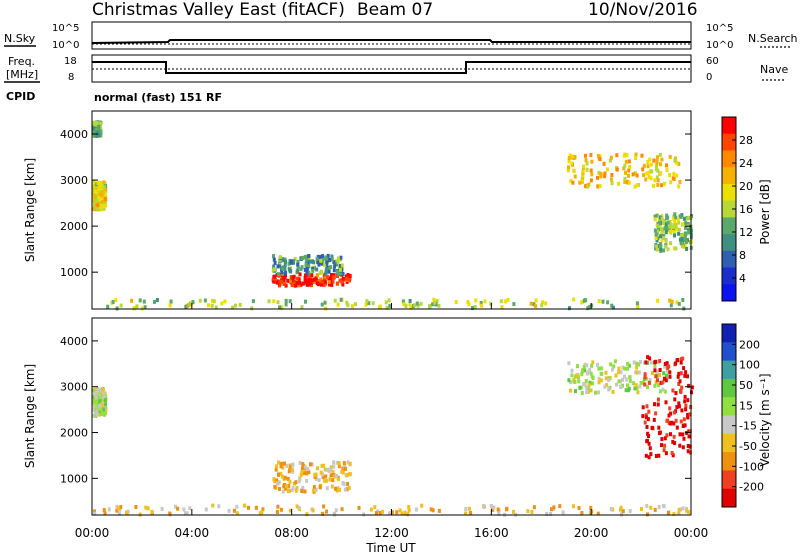 This screenshot has height=554, width=800. I want to click on velocity-ylabel: Slant Range [km], so click(30, 416).